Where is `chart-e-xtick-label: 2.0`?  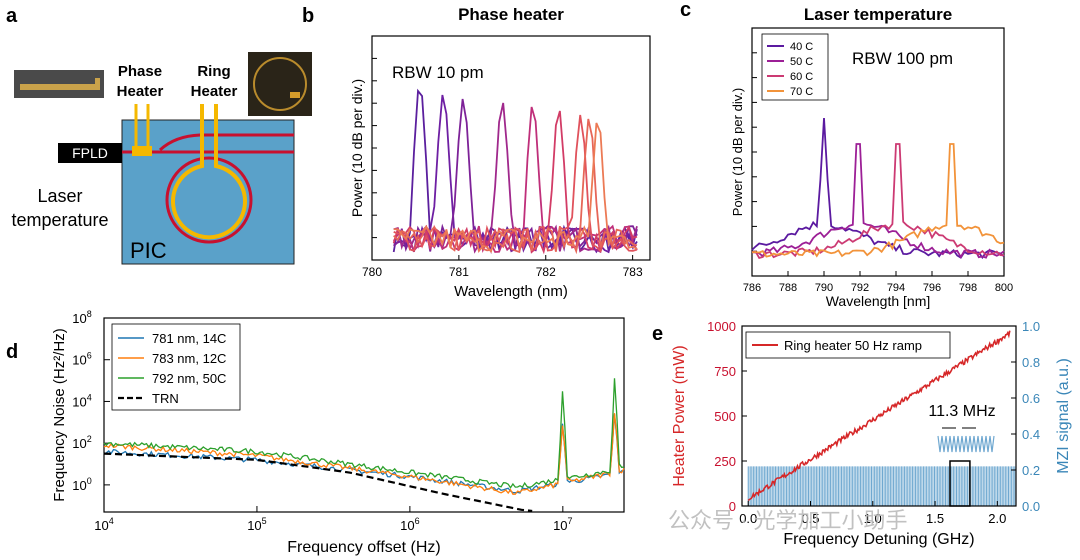
chart-e-xtick-label: 2.0 is located at coordinates (997, 518).